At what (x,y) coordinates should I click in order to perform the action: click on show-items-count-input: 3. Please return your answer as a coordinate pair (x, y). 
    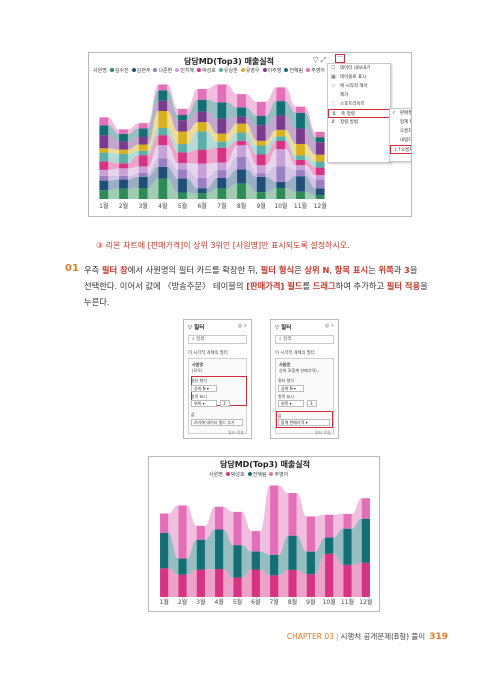
    Looking at the image, I should click on (225, 403).